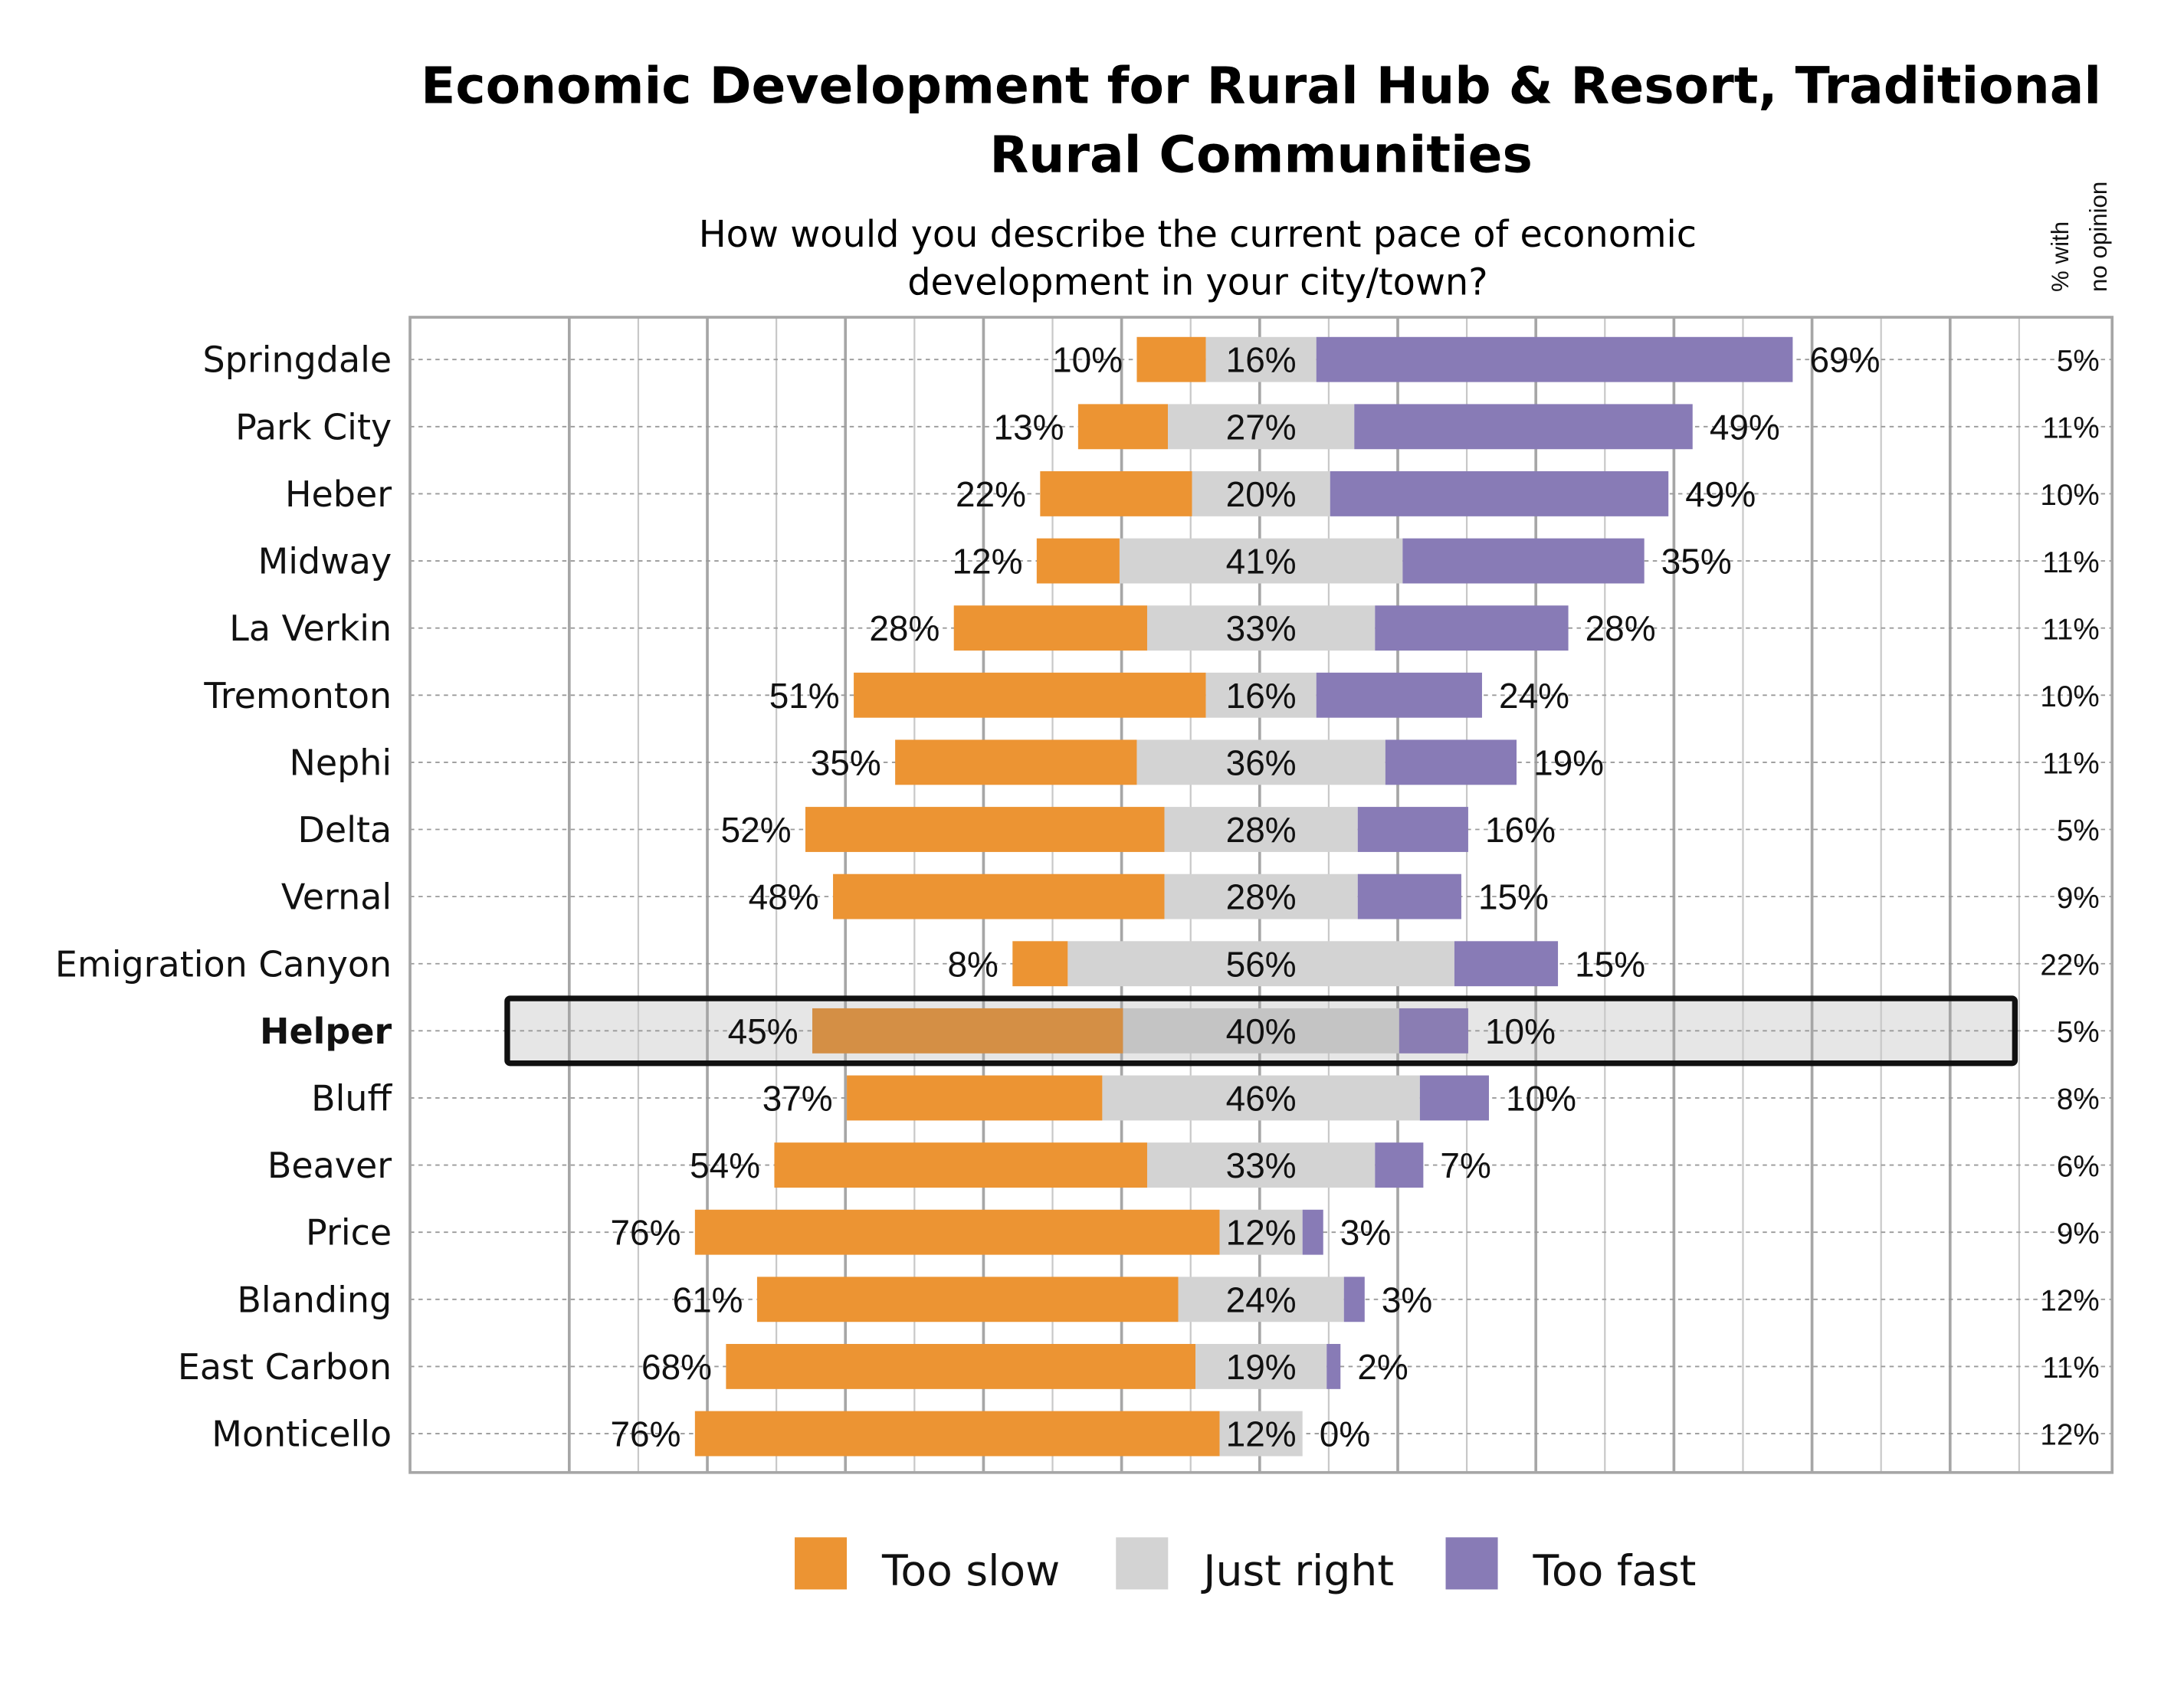 This screenshot has height=1701, width=2184. Describe the element at coordinates (1261, 762) in the screenshot. I see `just-right-value-label: 36%` at that location.